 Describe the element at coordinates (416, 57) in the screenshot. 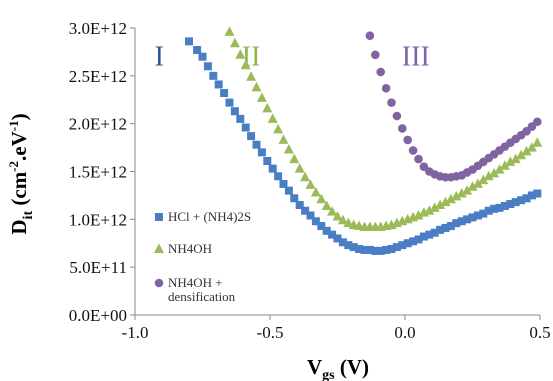

I see `region-label: III` at that location.